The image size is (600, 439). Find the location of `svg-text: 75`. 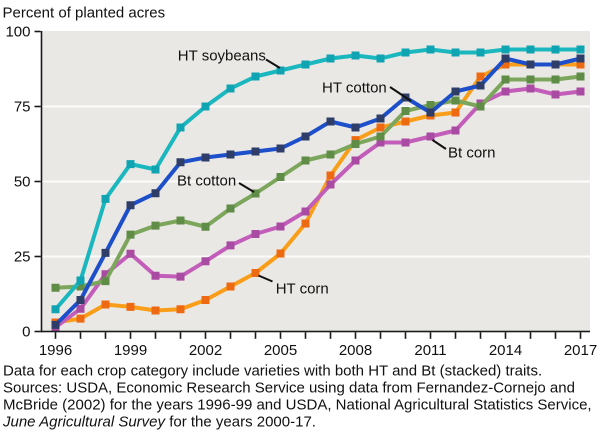

svg-text: 75 is located at coordinates (22, 107).